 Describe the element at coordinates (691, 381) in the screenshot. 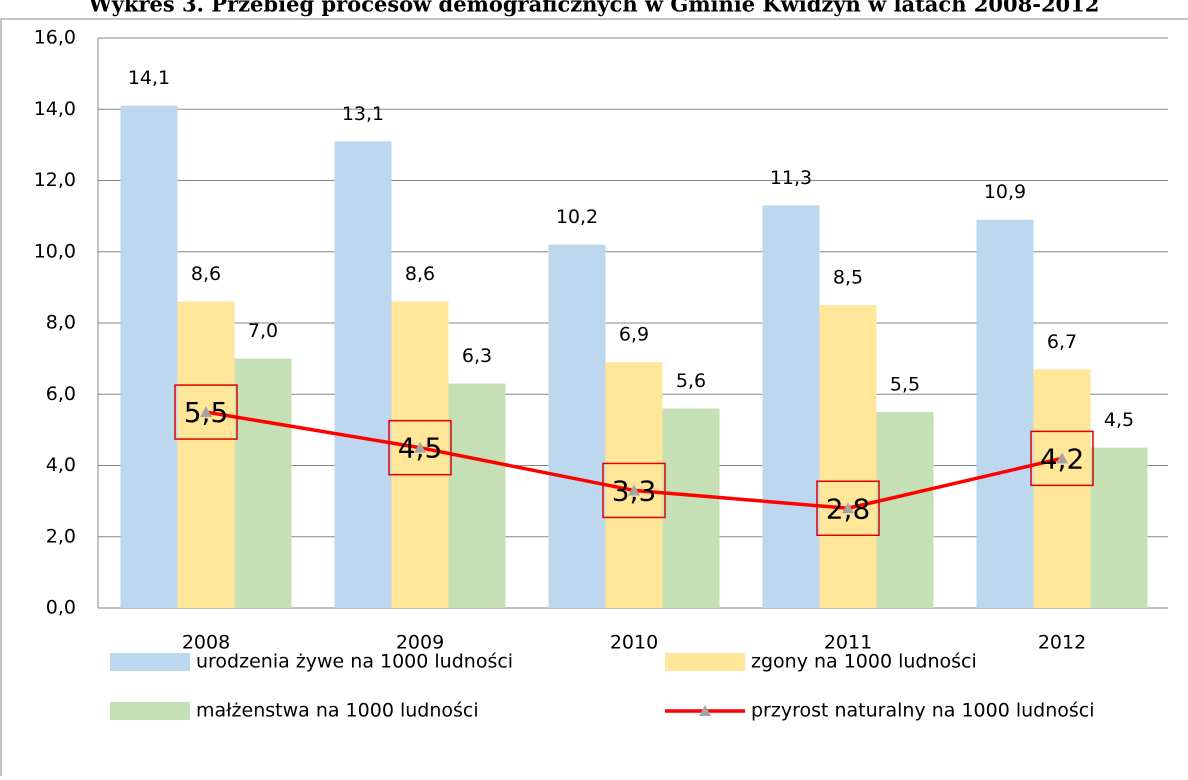

I see `data-label: 5,6` at that location.